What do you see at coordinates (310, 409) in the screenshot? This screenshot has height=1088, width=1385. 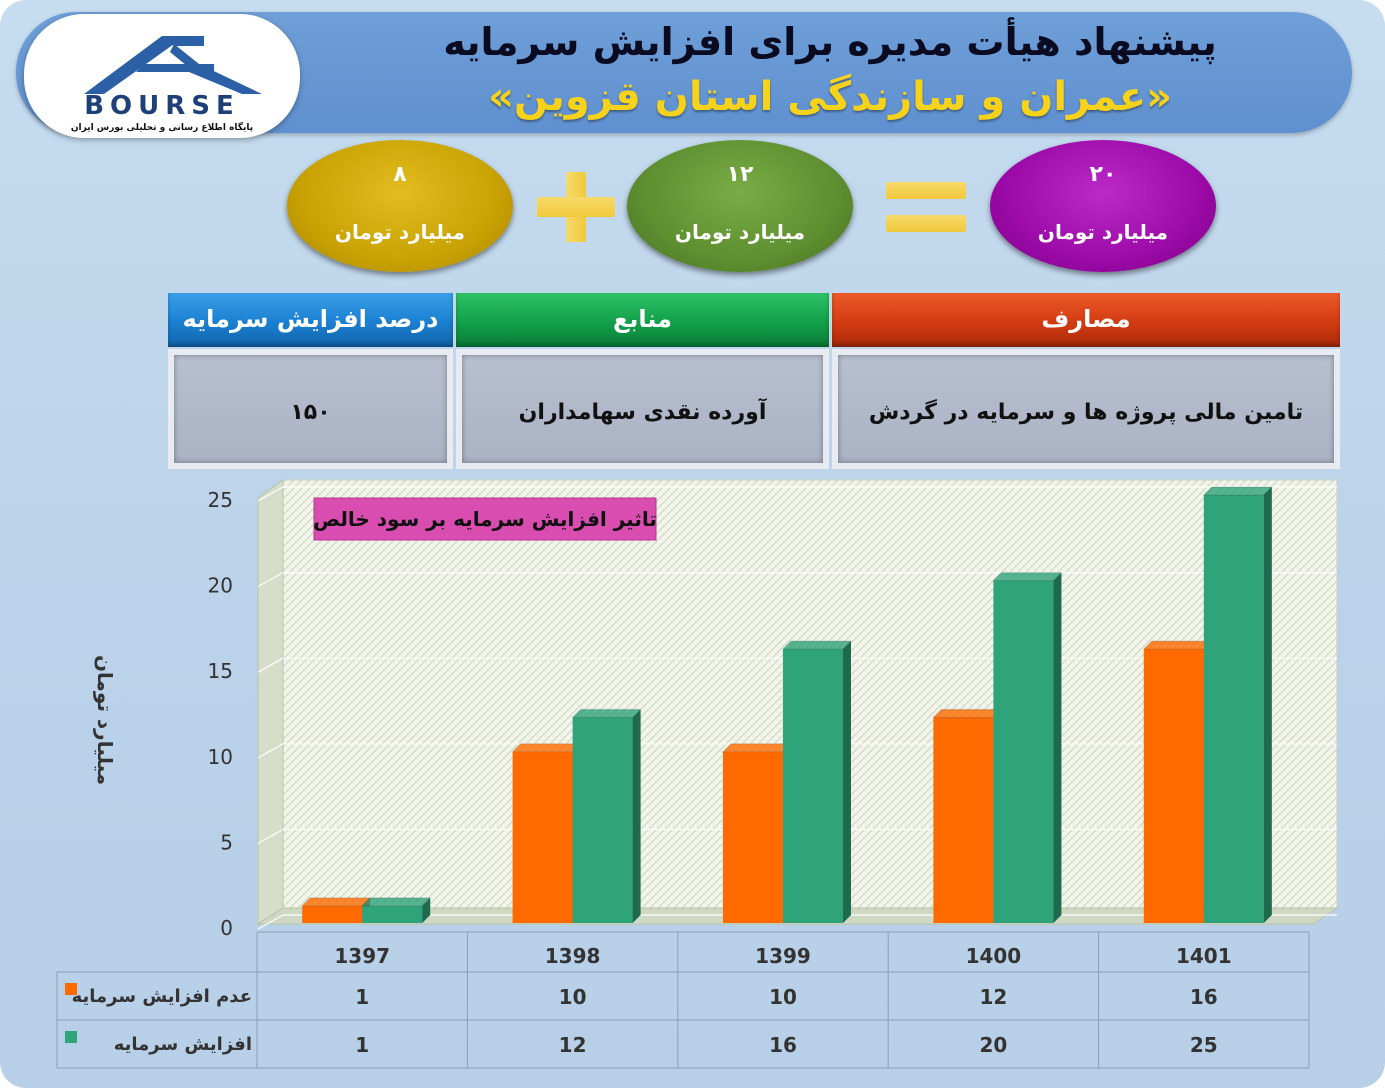 I see `cell-percent: ۱۵۰` at bounding box center [310, 409].